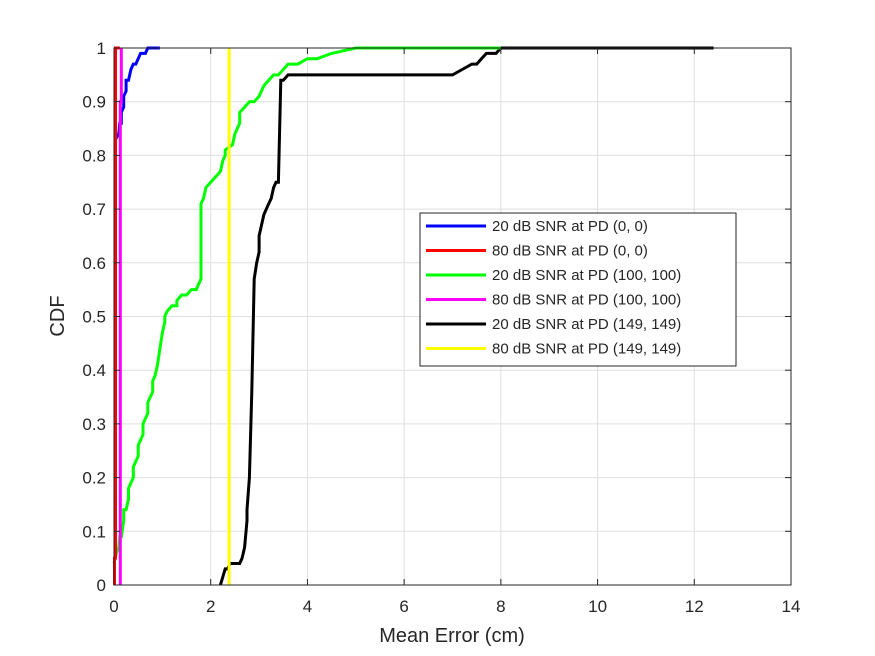 This screenshot has width=875, height=656. What do you see at coordinates (94, 209) in the screenshot?
I see `y-tick-label: 0.7` at bounding box center [94, 209].